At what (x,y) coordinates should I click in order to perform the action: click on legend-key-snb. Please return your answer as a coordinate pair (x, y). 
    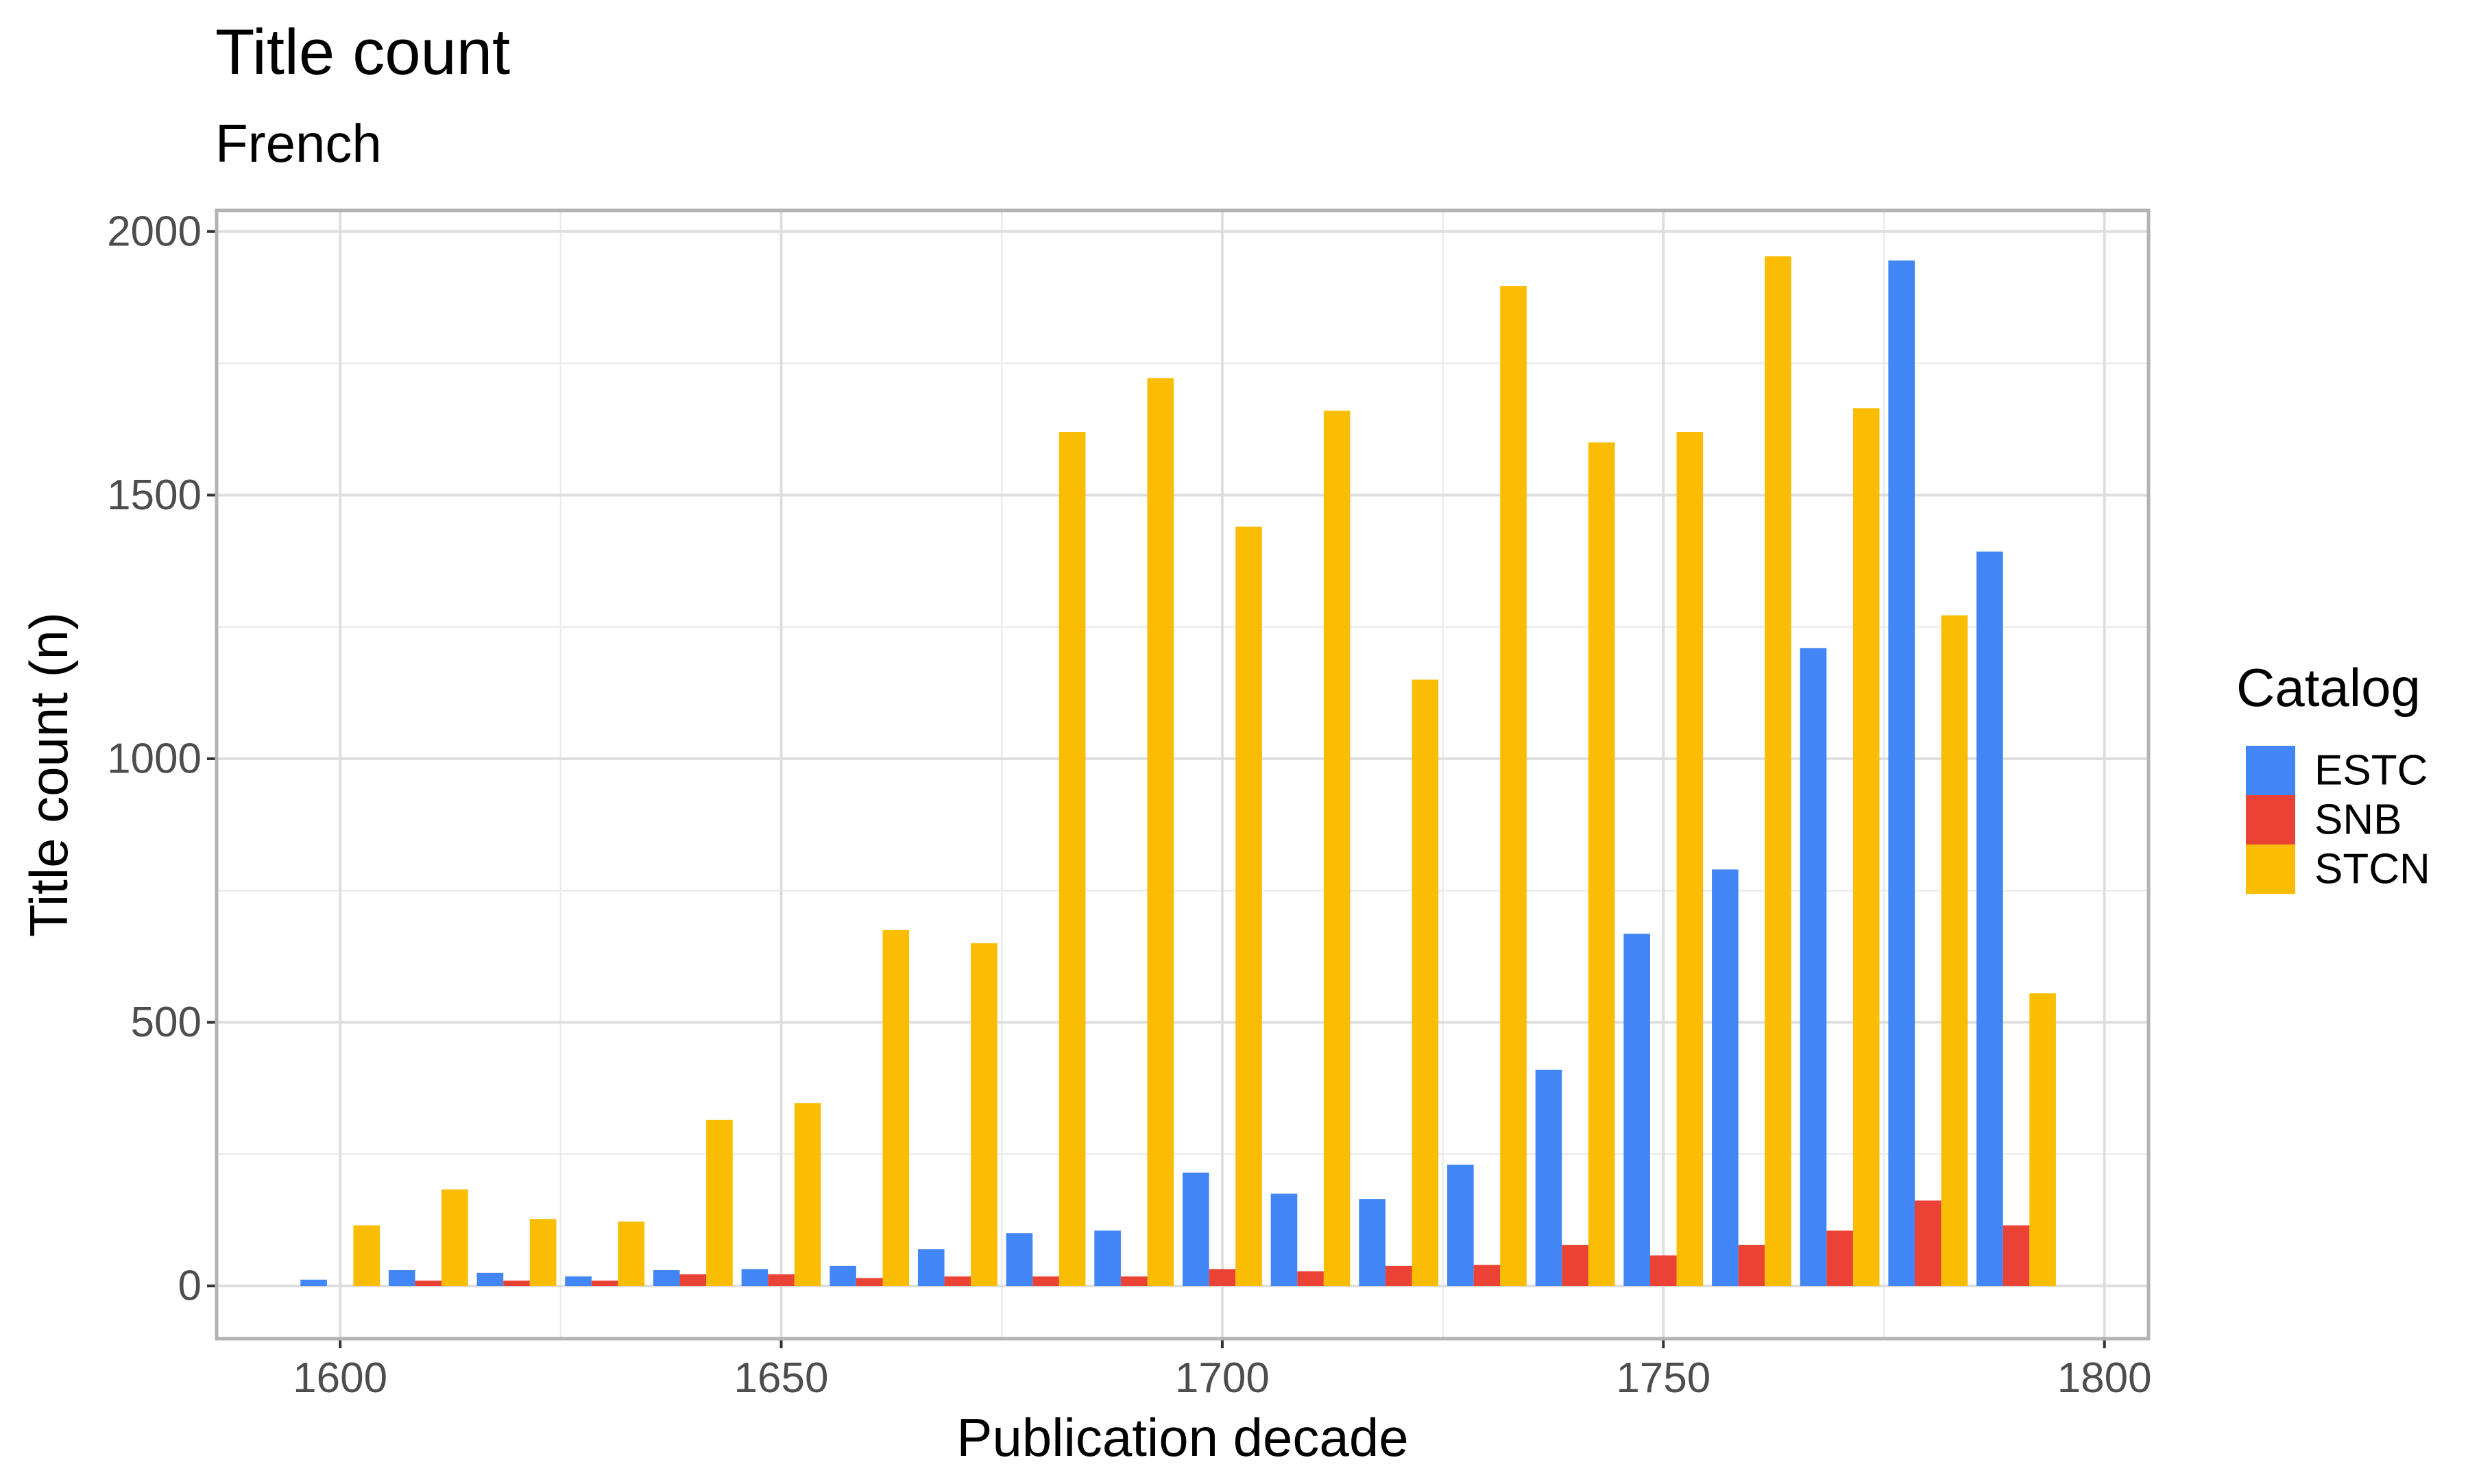
    Looking at the image, I should click on (2270, 819).